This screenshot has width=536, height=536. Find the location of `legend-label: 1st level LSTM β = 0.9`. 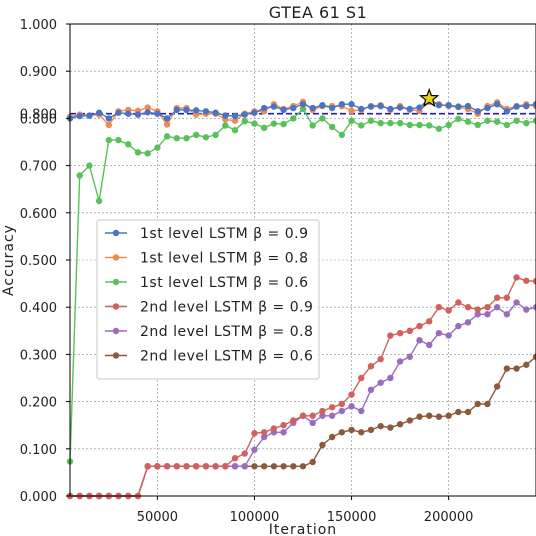

legend-label: 1st level LSTM β = 0.9 is located at coordinates (224, 234).